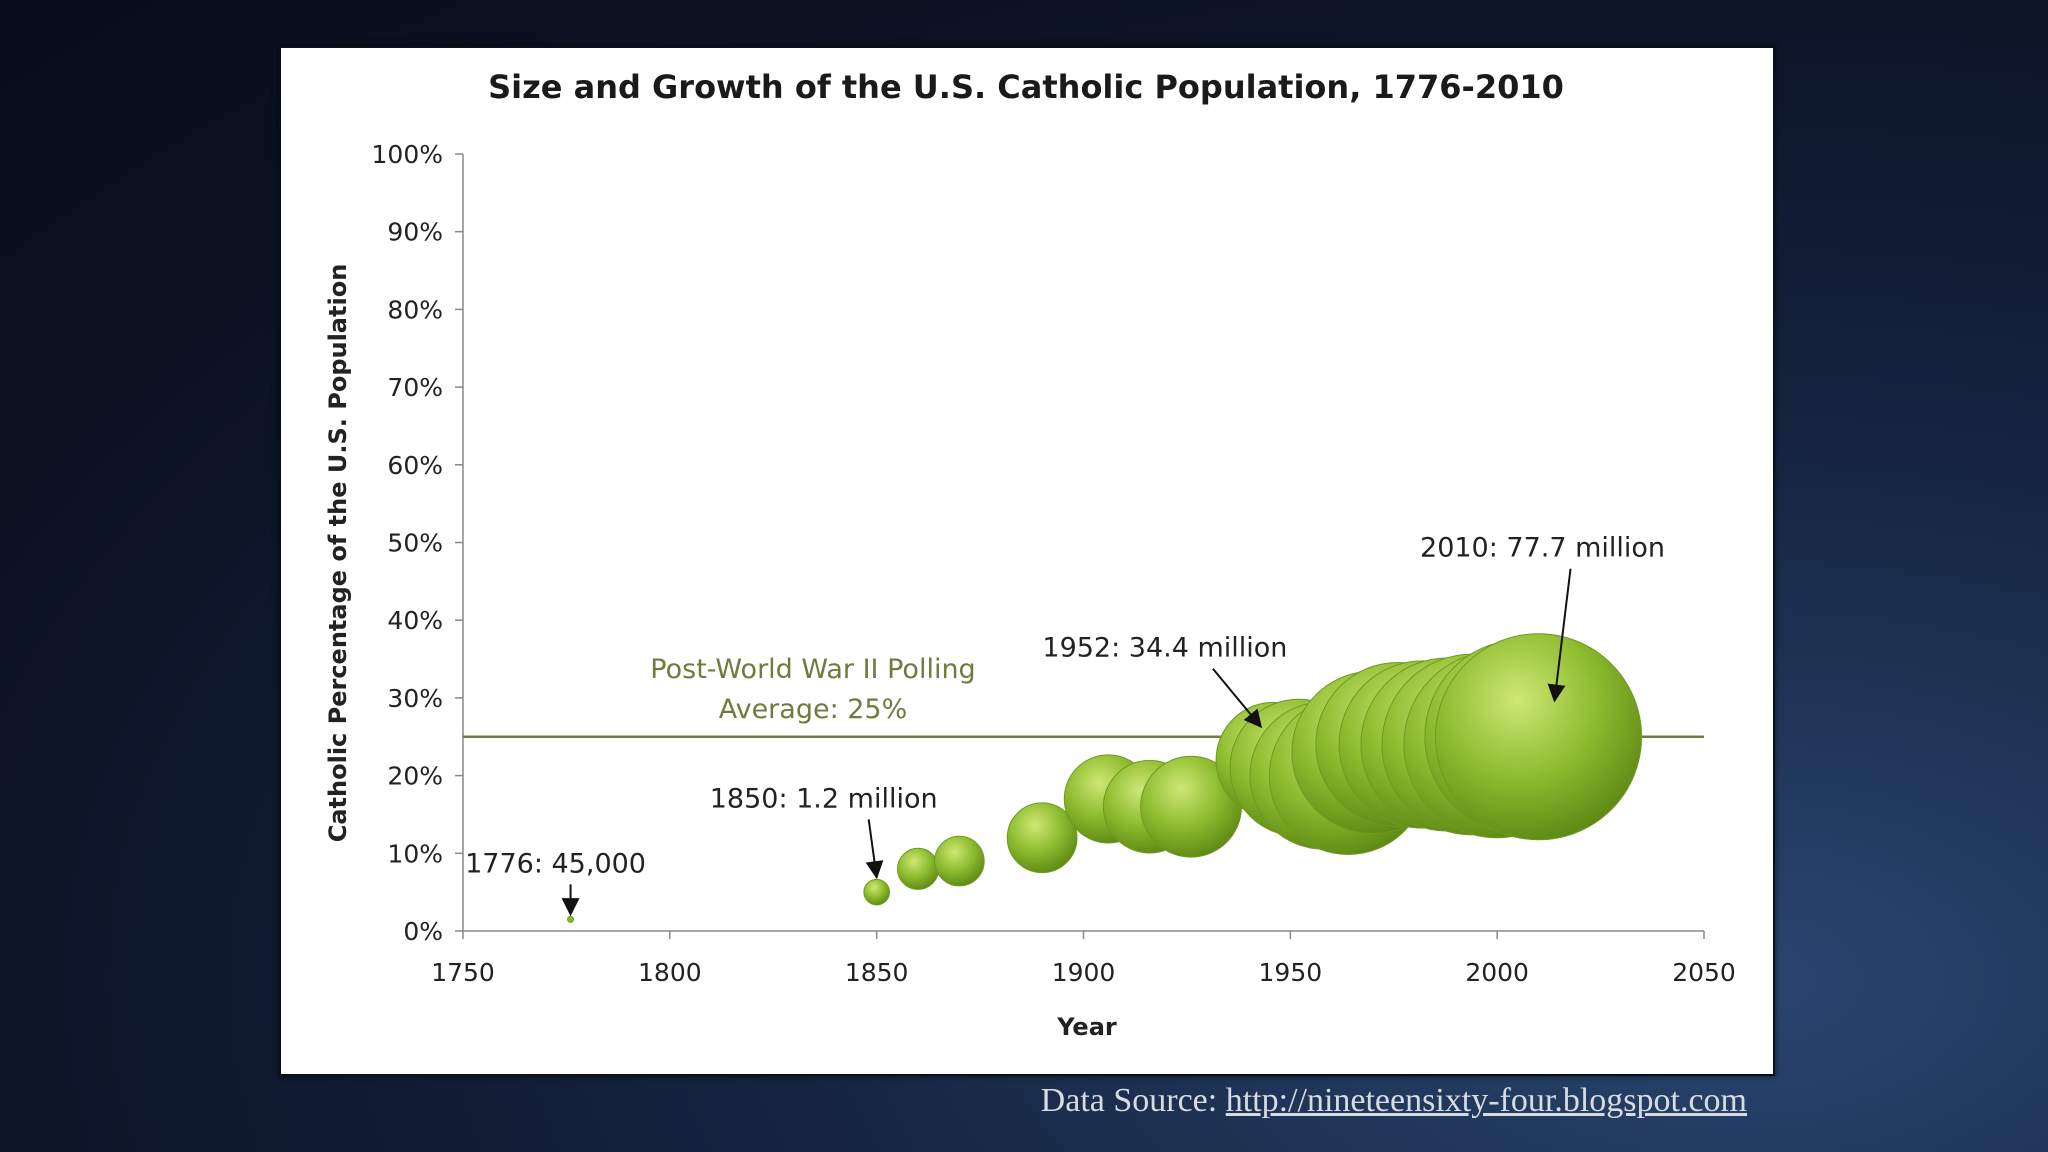 The height and width of the screenshot is (1152, 2048). What do you see at coordinates (415, 465) in the screenshot?
I see `y-tick-label: 60%` at bounding box center [415, 465].